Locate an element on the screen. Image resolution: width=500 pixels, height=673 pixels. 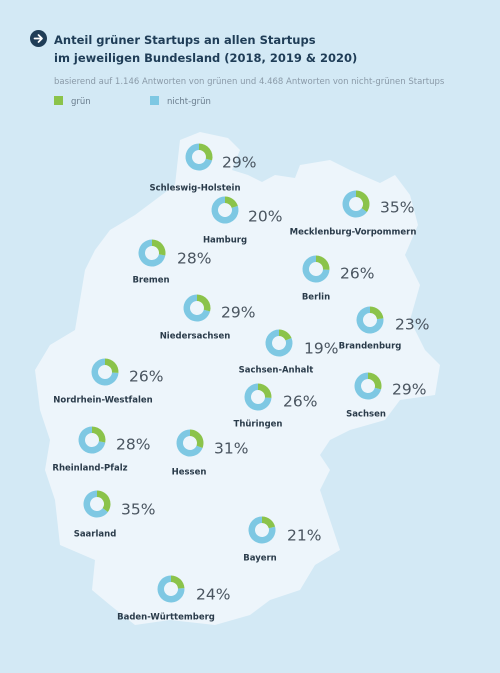
legend-item-green: grün is located at coordinates (72, 101).